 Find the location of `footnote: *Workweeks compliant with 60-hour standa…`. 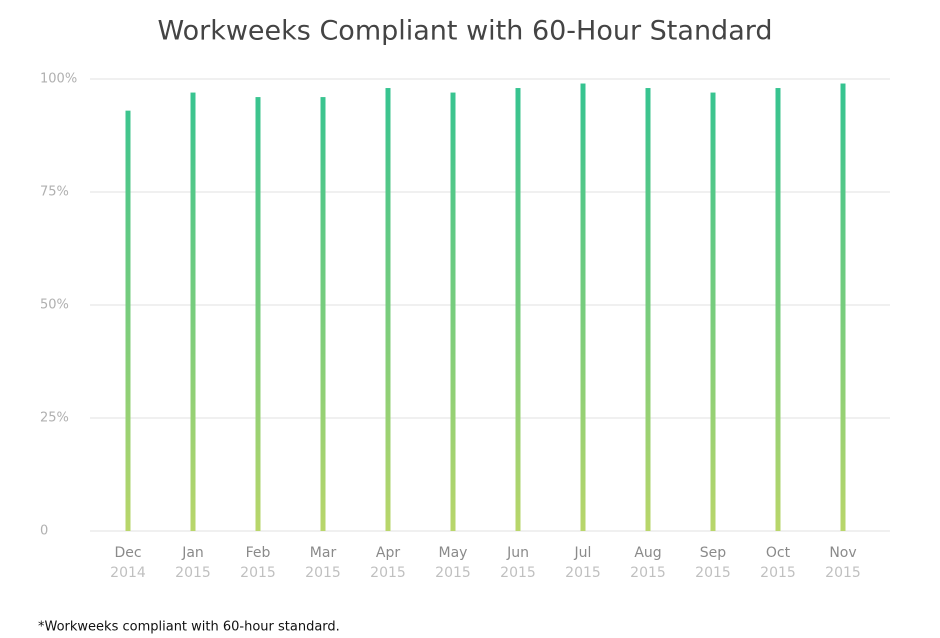

footnote: *Workweeks compliant with 60-hour standa… is located at coordinates (189, 627).